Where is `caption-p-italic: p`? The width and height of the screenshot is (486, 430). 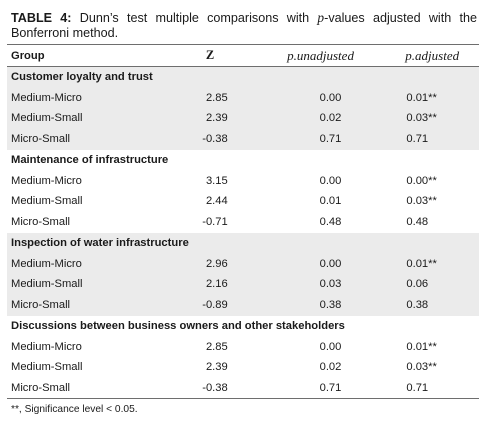
caption-p-italic: p is located at coordinates (321, 17).